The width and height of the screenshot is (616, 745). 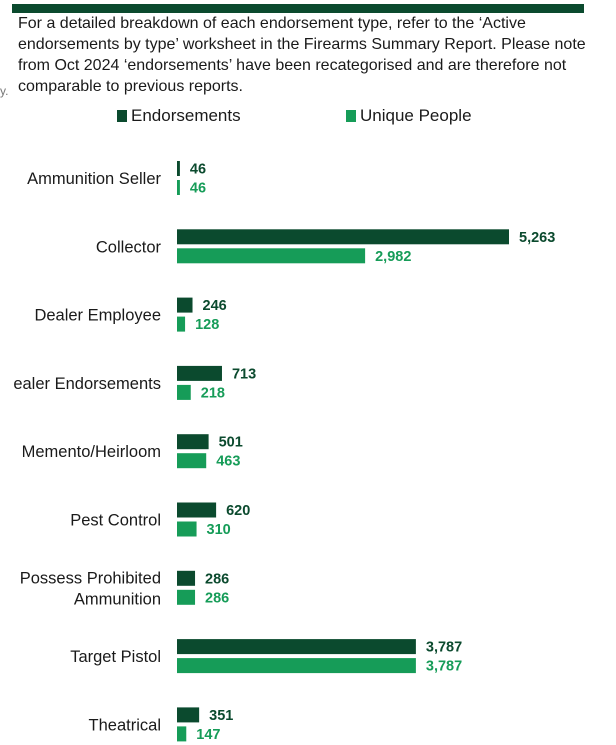 What do you see at coordinates (219, 530) in the screenshot?
I see `value-label-unique-people-pest-control: 310` at bounding box center [219, 530].